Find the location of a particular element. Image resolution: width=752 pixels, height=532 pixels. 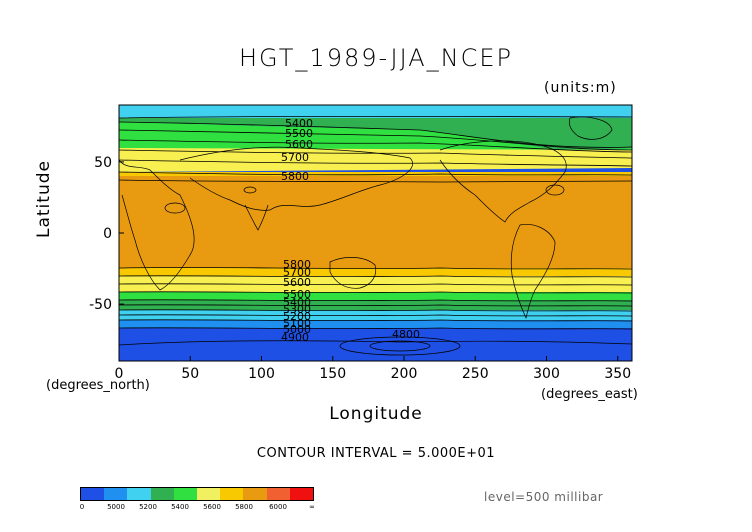

contour-interval-label: CONTOUR INTERVAL = 5.000E+01 is located at coordinates (376, 453).